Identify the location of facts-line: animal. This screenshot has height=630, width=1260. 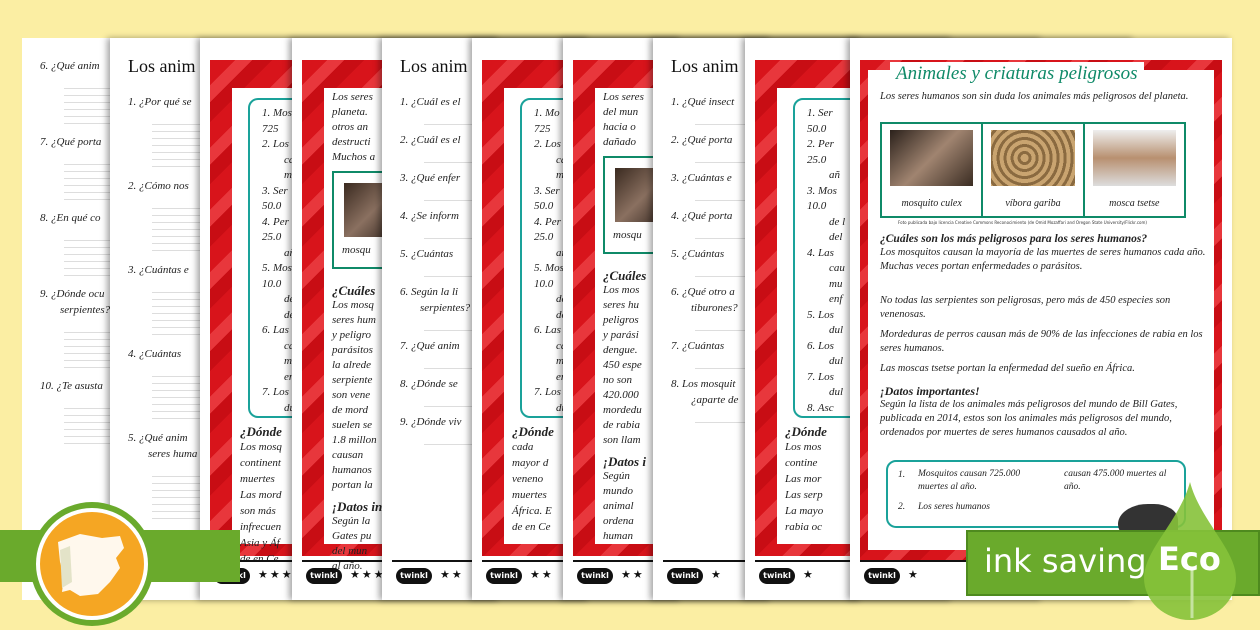
(618, 506).